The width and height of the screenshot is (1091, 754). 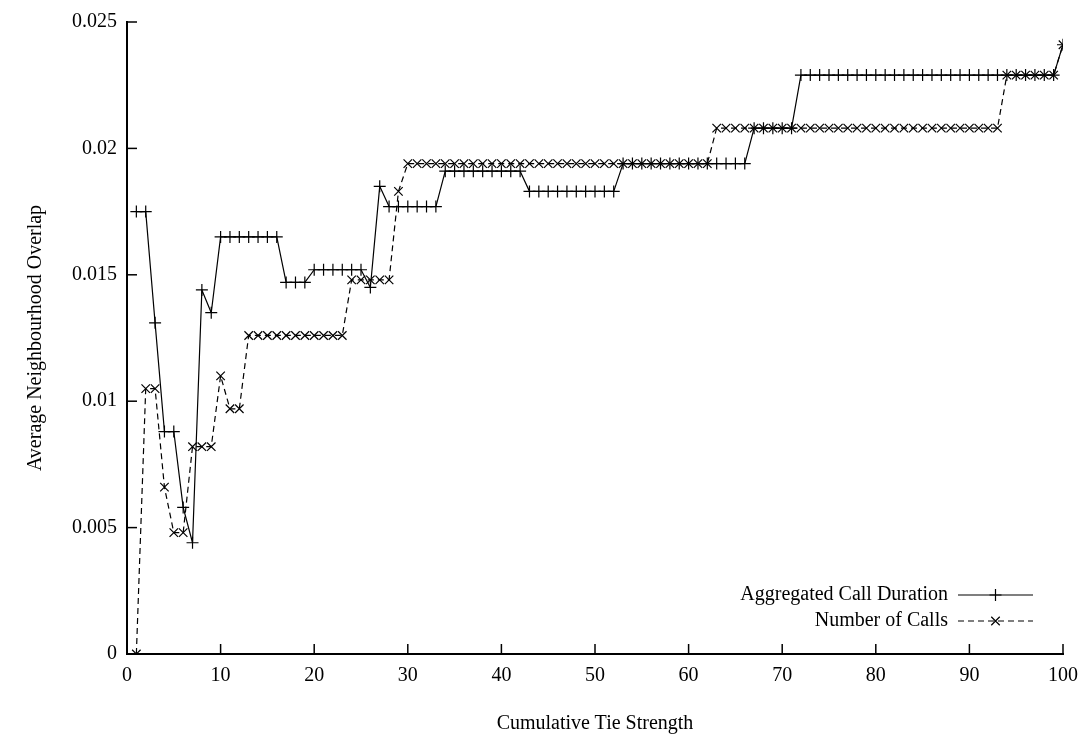 What do you see at coordinates (881, 619) in the screenshot?
I see `legend-label: Number of Calls` at bounding box center [881, 619].